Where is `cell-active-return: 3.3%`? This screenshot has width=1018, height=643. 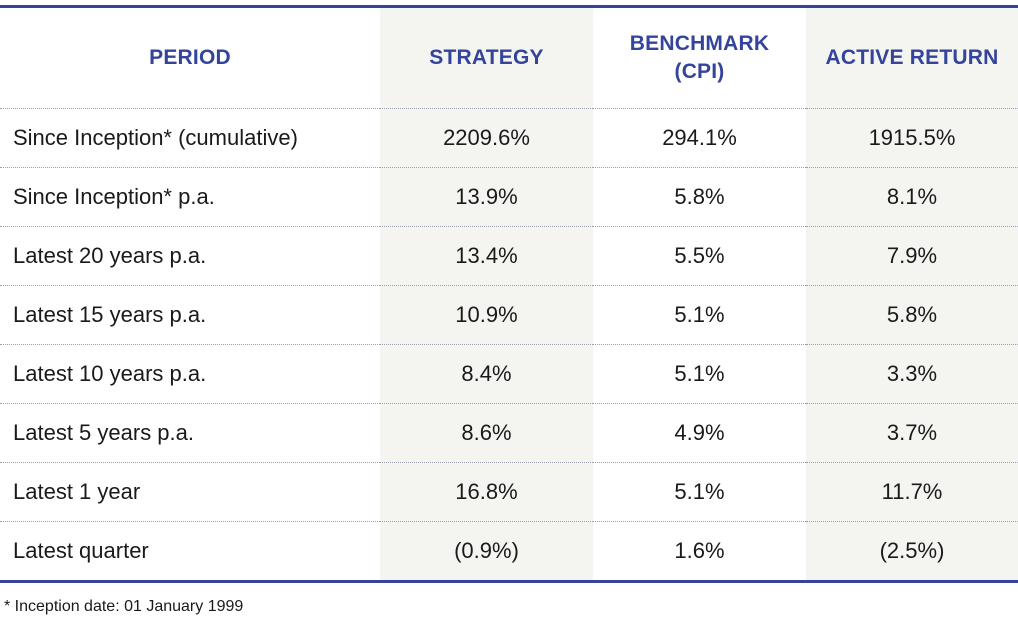
cell-active-return: 3.3% is located at coordinates (912, 374).